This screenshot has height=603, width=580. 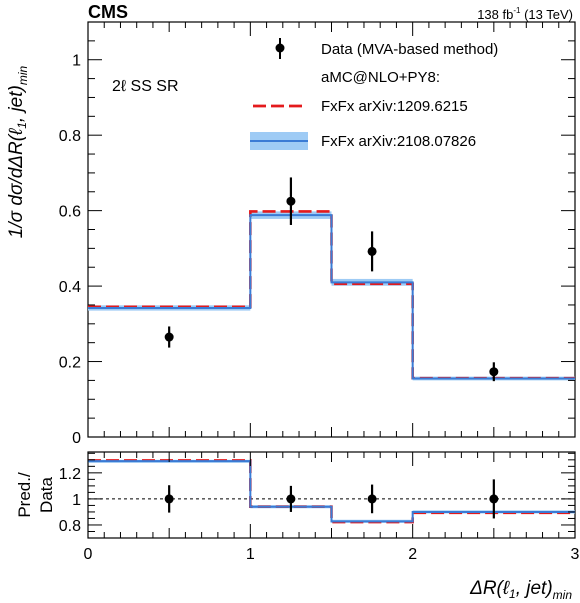 I want to click on ratio-ytick-label-0: 0.8, so click(x=70, y=526).